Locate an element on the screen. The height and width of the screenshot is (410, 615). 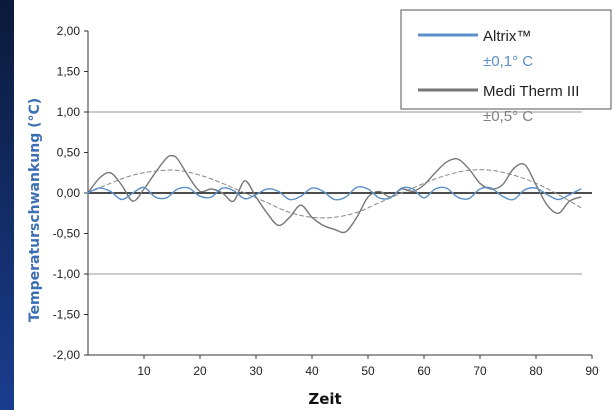
series-trend-dashed is located at coordinates (334, 194).